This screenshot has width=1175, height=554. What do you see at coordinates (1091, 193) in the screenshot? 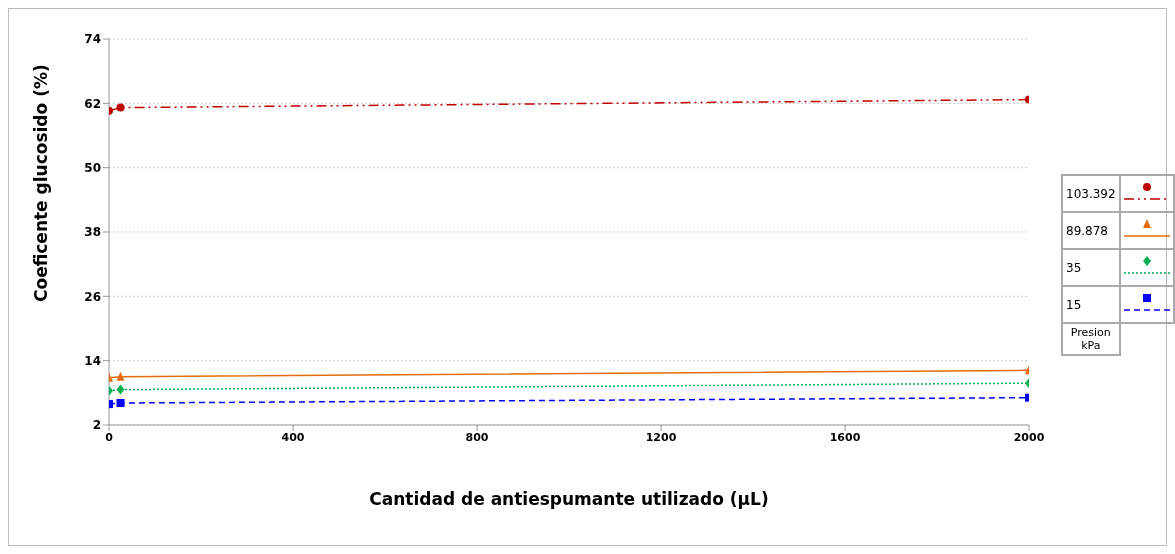
I see `legend-label: 103.392` at bounding box center [1091, 193].